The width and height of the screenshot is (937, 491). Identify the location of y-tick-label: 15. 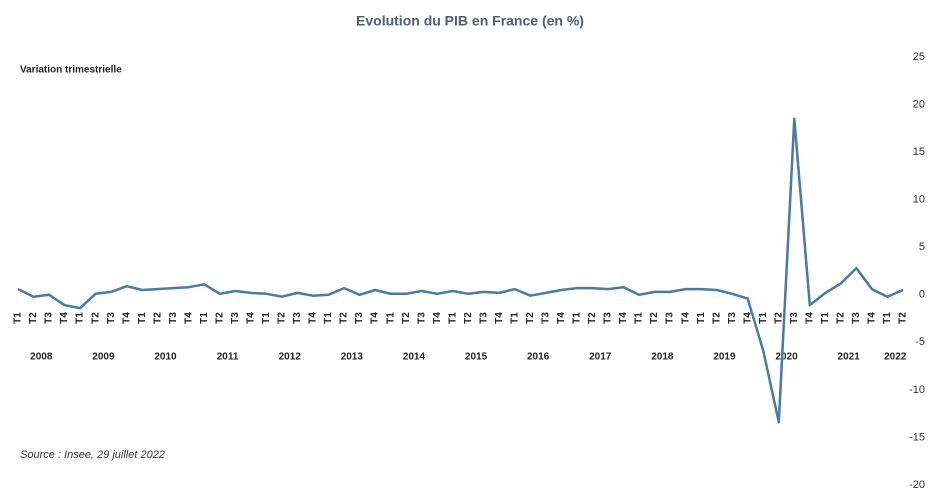
(919, 152).